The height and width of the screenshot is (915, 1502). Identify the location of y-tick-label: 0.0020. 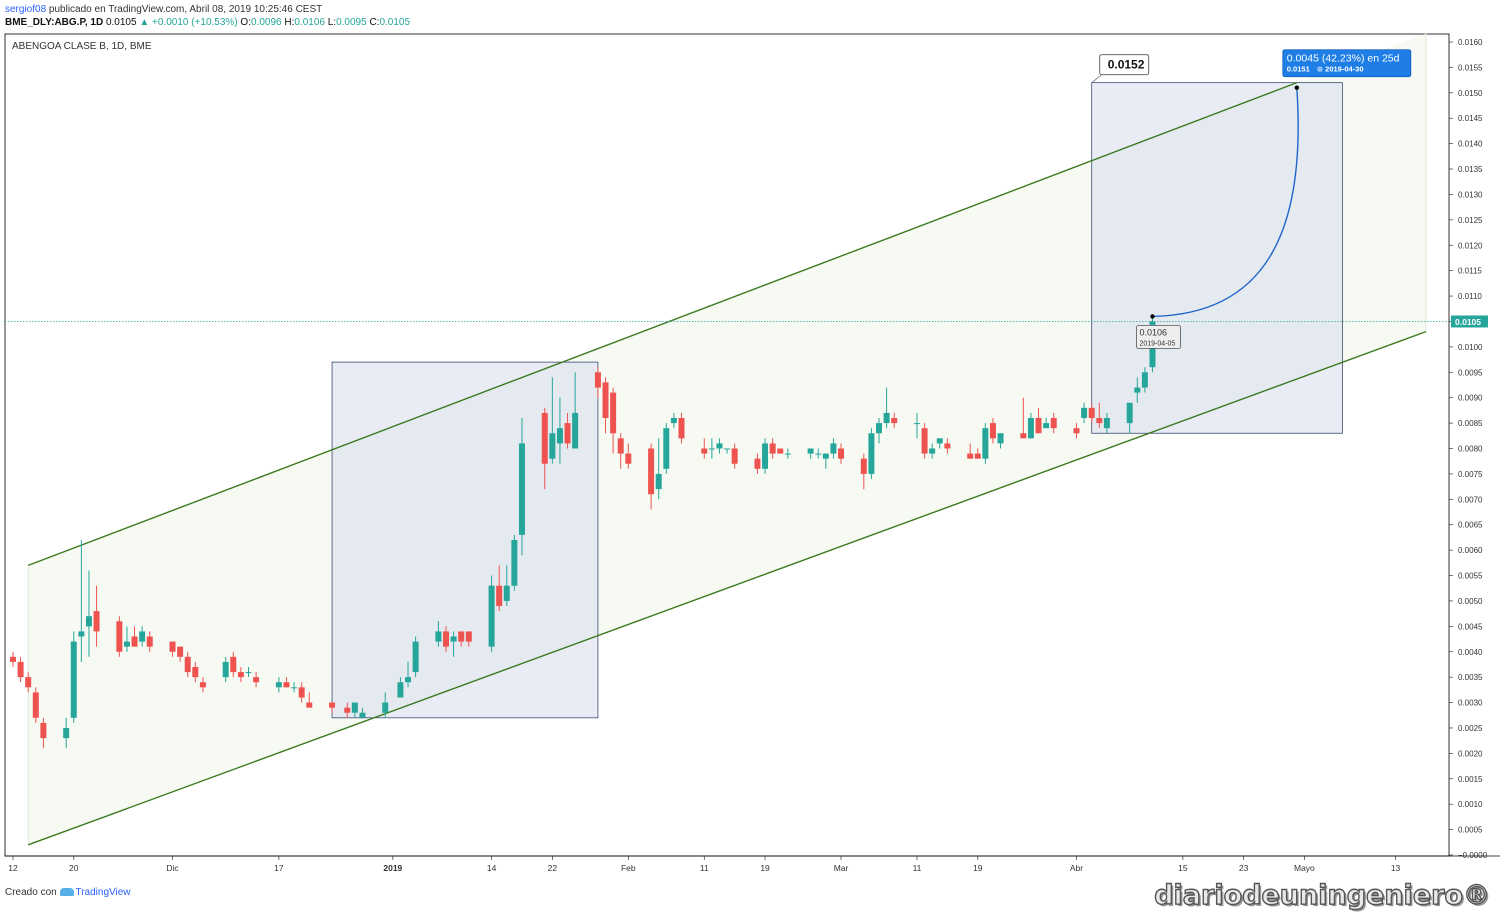
(1470, 753).